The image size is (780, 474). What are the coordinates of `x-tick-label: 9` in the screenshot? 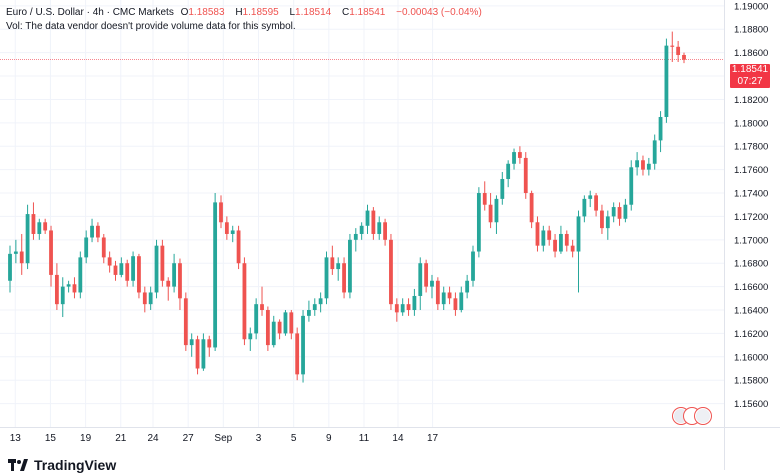 It's located at (329, 438).